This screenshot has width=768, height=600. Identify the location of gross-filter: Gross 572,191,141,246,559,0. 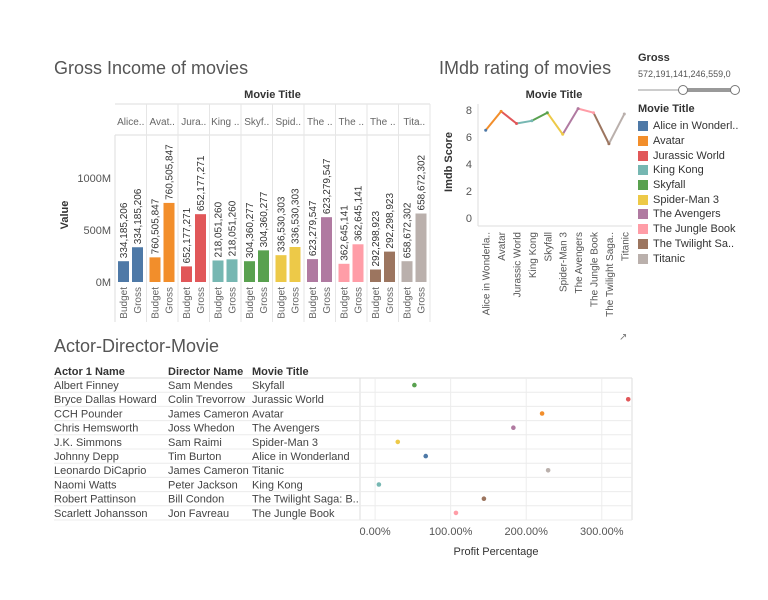
(693, 73).